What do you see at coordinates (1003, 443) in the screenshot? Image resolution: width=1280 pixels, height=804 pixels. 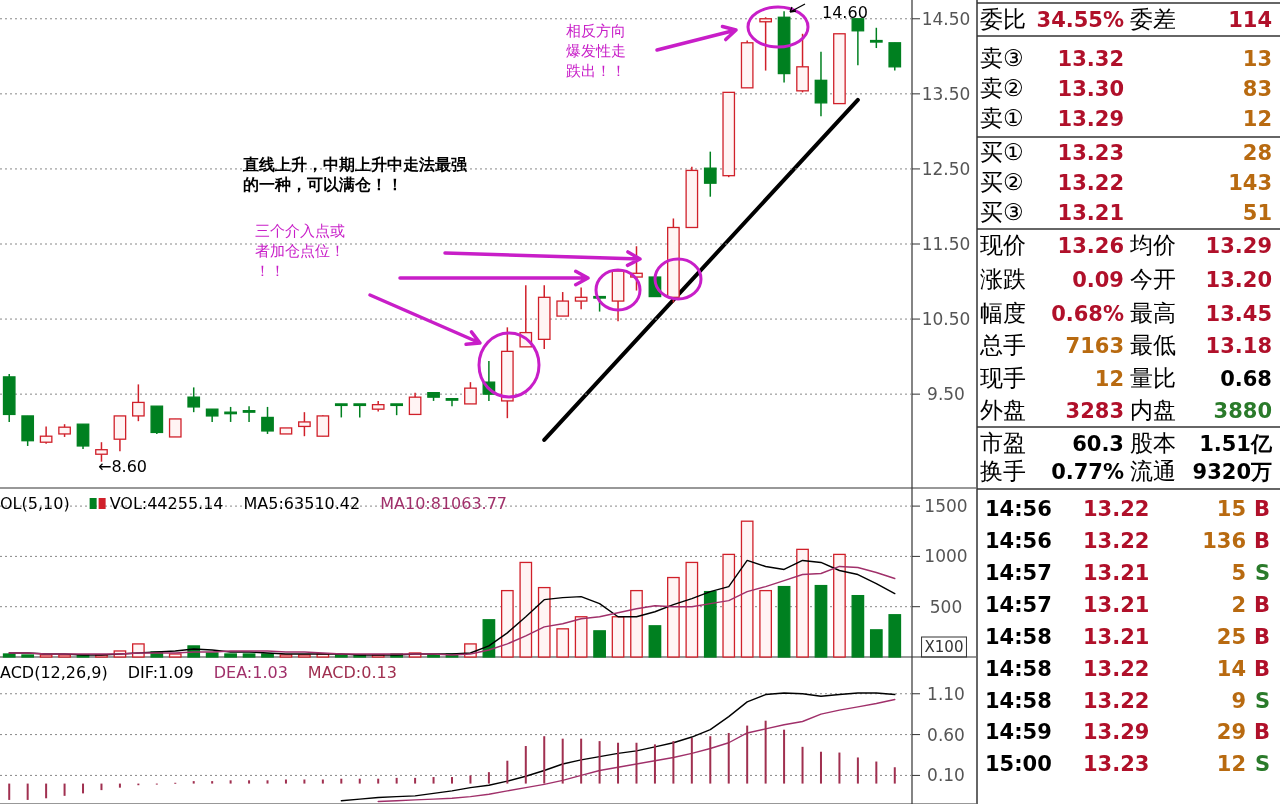 I see `text: 市盈` at bounding box center [1003, 443].